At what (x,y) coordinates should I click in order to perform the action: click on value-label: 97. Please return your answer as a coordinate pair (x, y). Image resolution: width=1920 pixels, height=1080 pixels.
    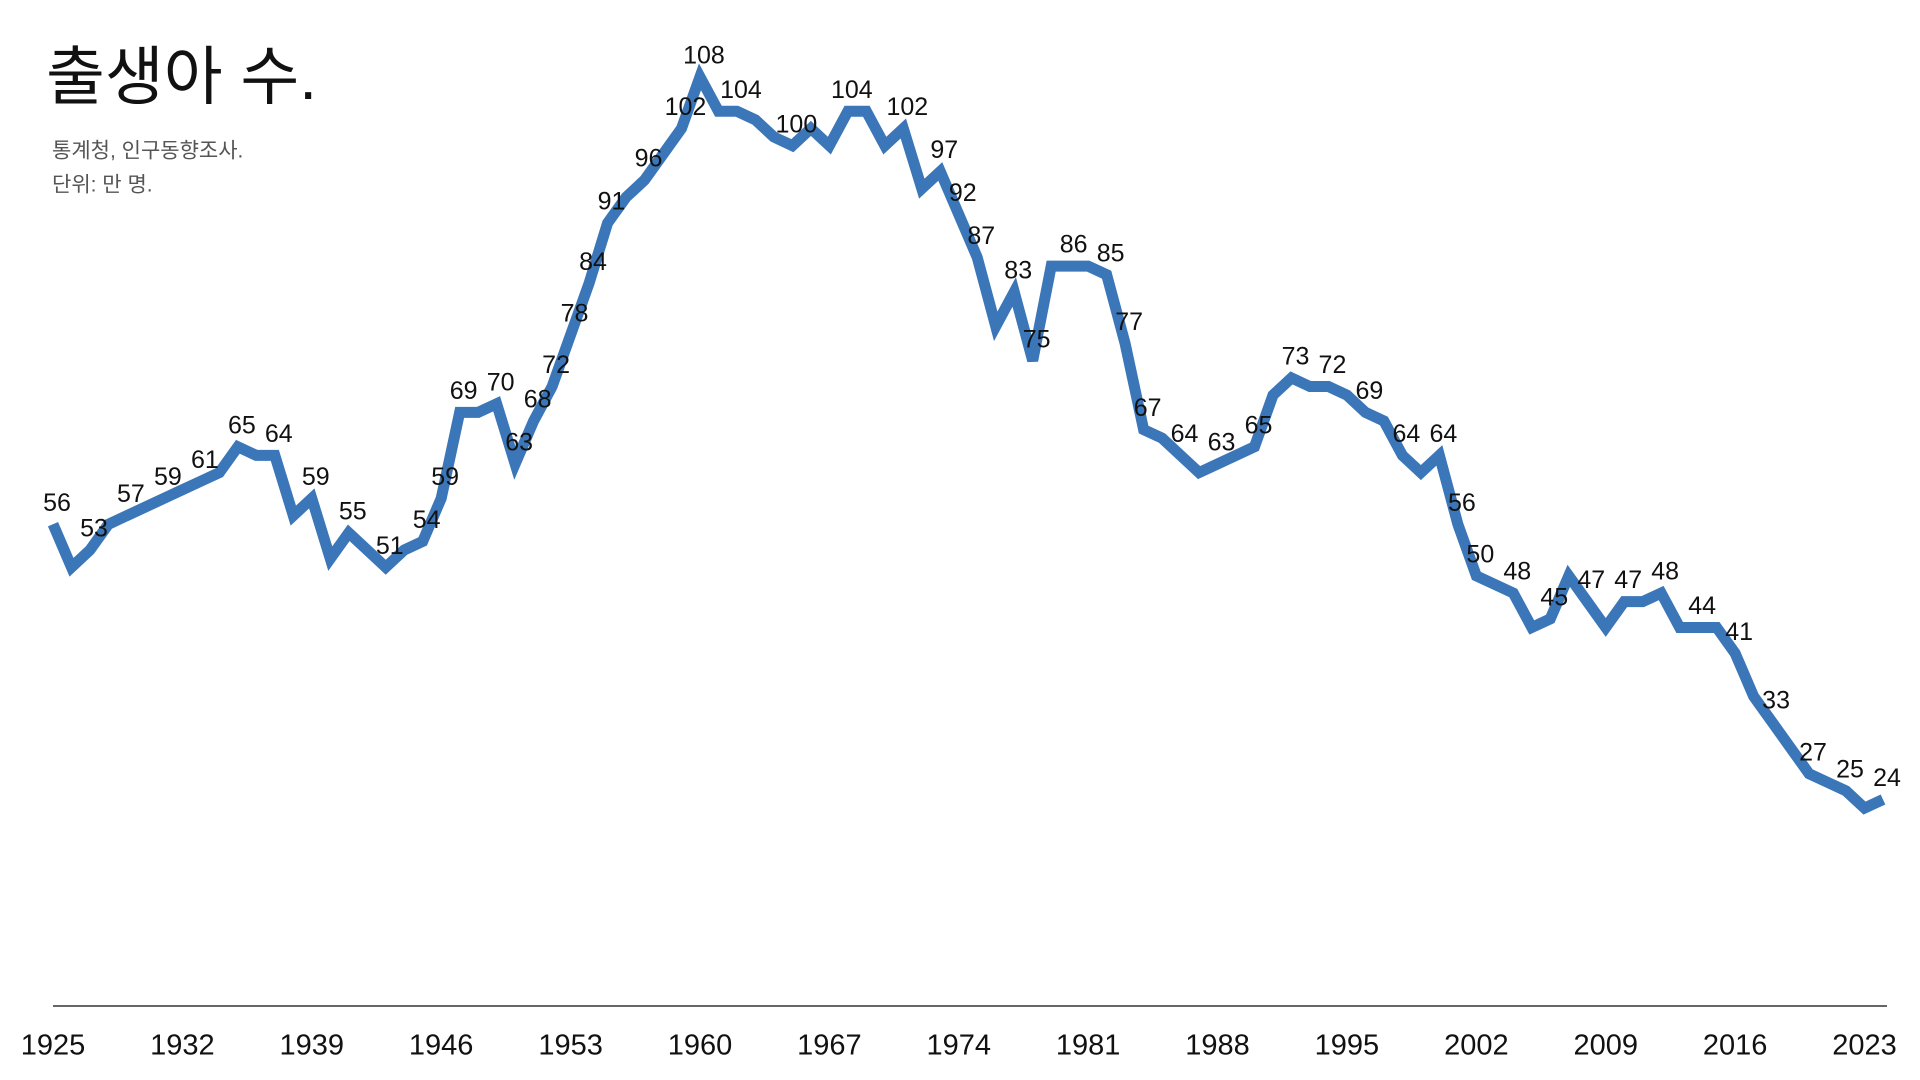
    Looking at the image, I should click on (944, 150).